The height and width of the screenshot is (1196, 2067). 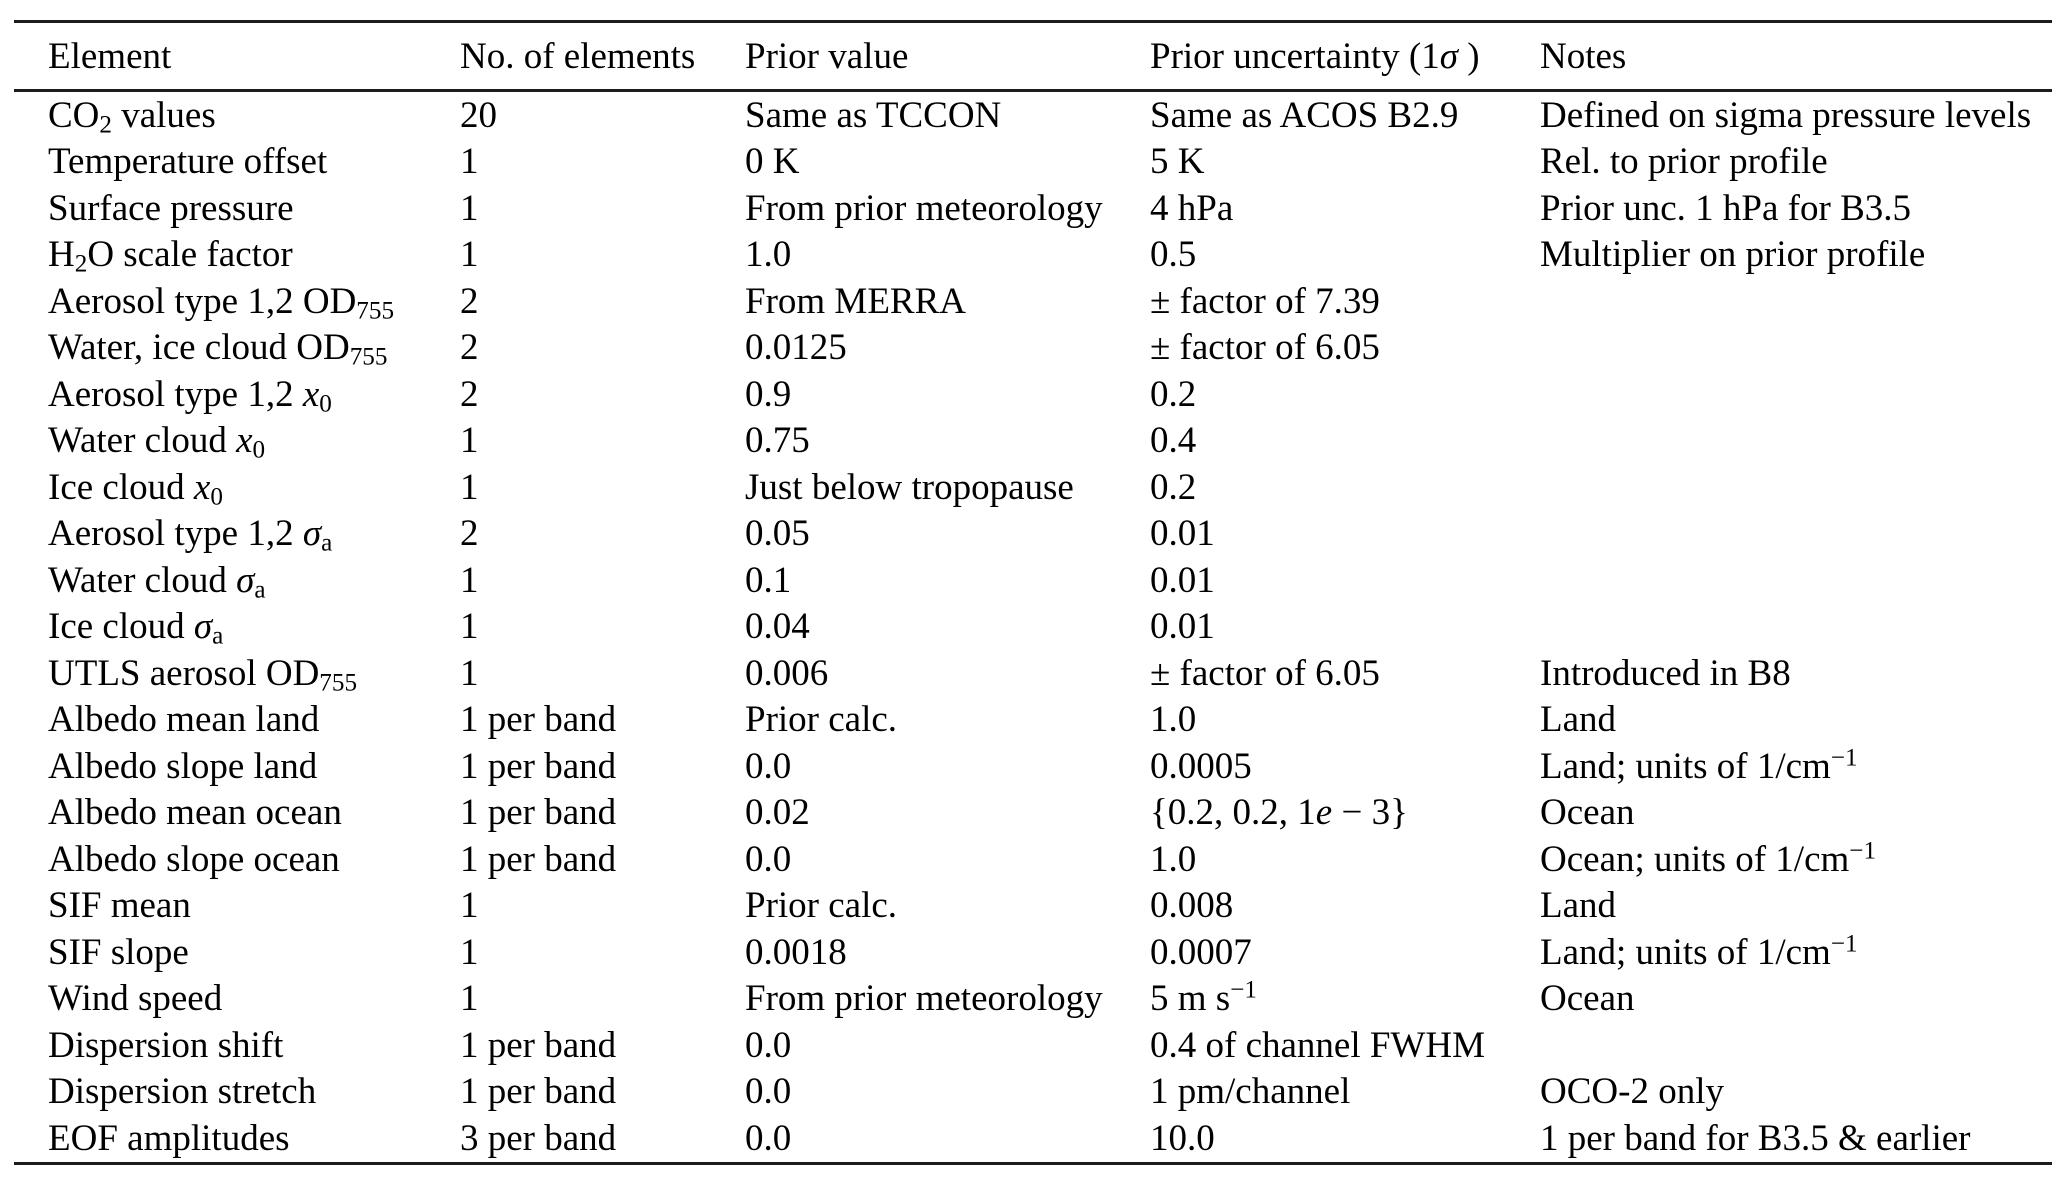 What do you see at coordinates (1587, 813) in the screenshot?
I see `cell-notes: Ocean` at bounding box center [1587, 813].